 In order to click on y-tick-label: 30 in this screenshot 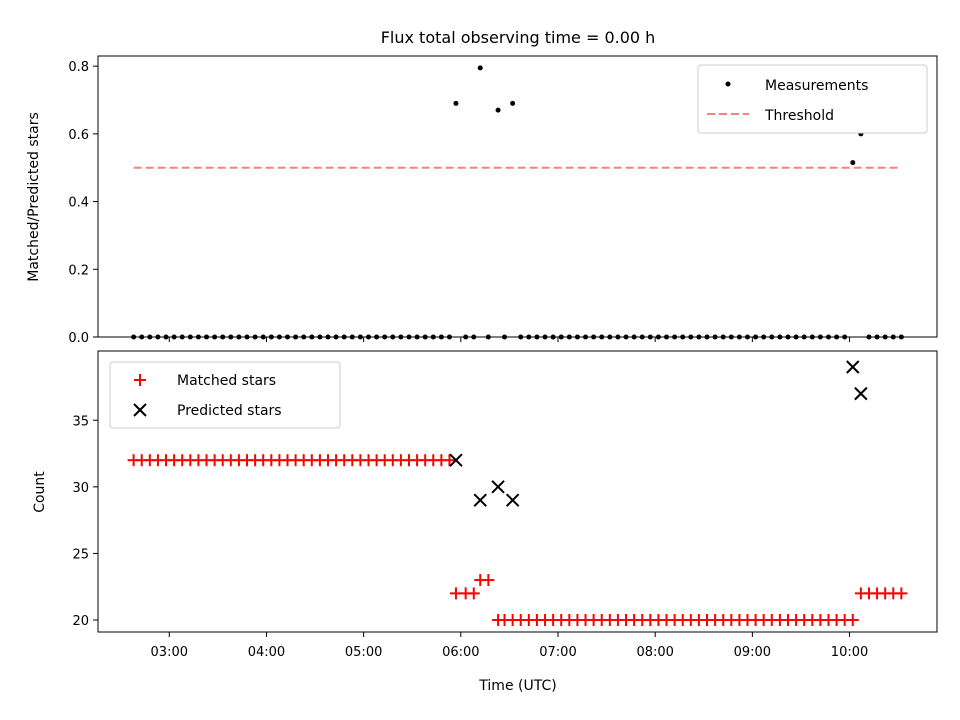, I will do `click(80, 488)`.